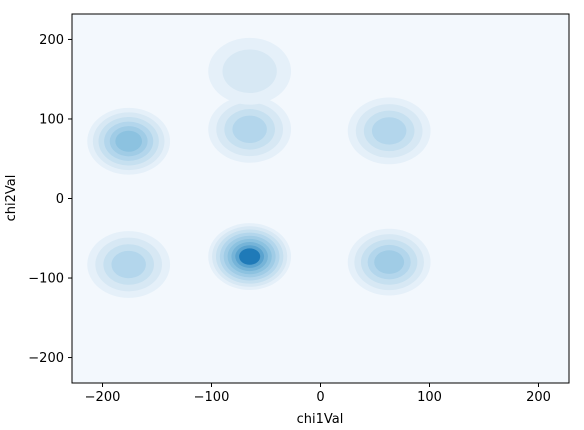  What do you see at coordinates (51, 40) in the screenshot?
I see `y-tick-label: 200` at bounding box center [51, 40].